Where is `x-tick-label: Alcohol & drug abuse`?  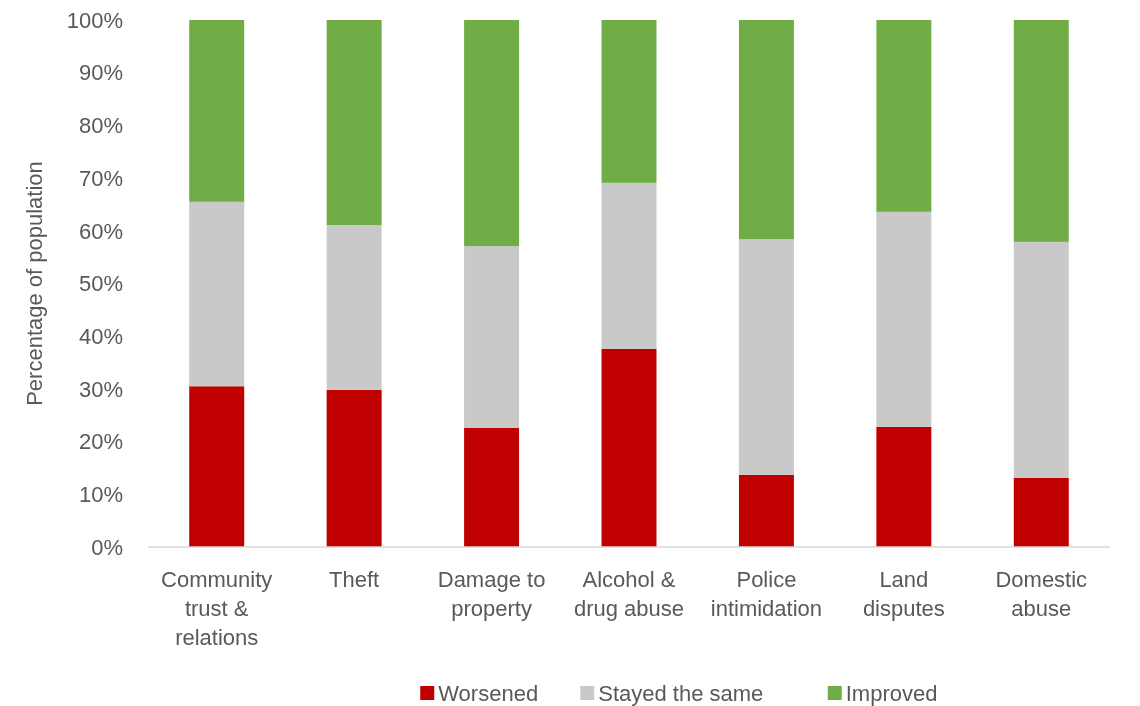 x-tick-label: Alcohol & drug abuse is located at coordinates (629, 594).